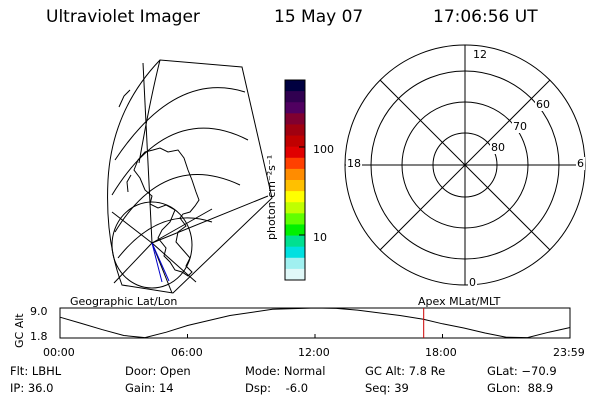 This screenshot has width=600, height=400. I want to click on gain-info: Gain: 14, so click(149, 388).